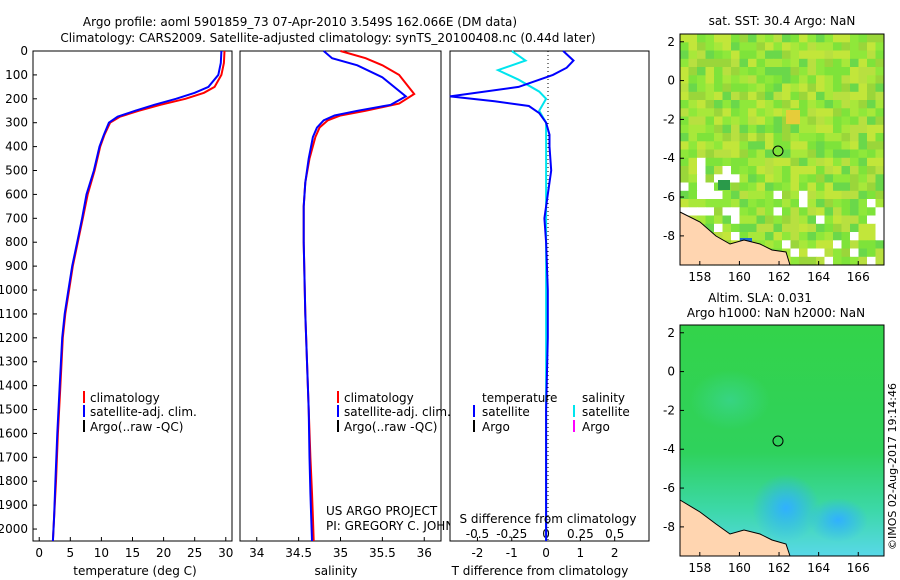  I want to click on sla-map-title1: Altim. SLA: 0.031, so click(760, 298).